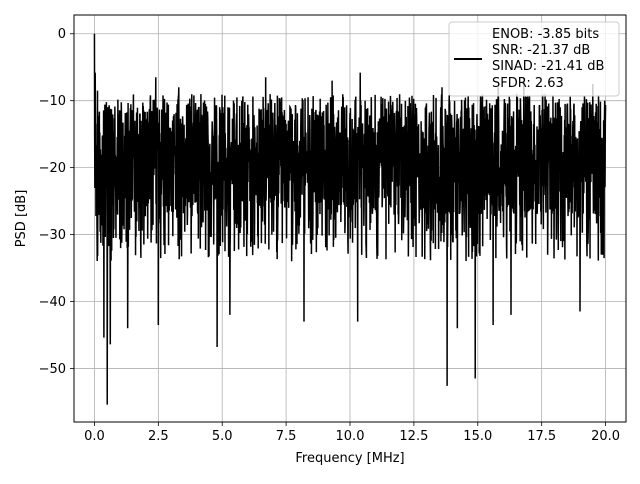 The width and height of the screenshot is (640, 484). I want to click on y-tick-label: −40, so click(52, 302).